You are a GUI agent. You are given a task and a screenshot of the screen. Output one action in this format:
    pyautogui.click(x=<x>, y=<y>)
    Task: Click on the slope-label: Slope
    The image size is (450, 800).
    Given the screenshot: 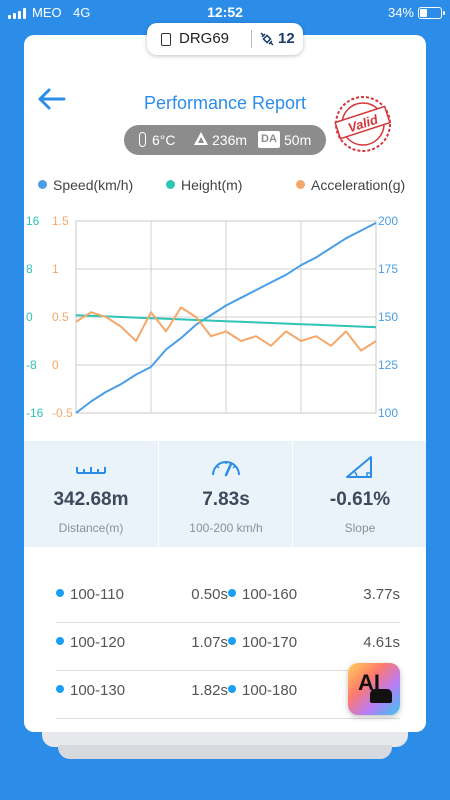 What is the action you would take?
    pyautogui.click(x=360, y=528)
    